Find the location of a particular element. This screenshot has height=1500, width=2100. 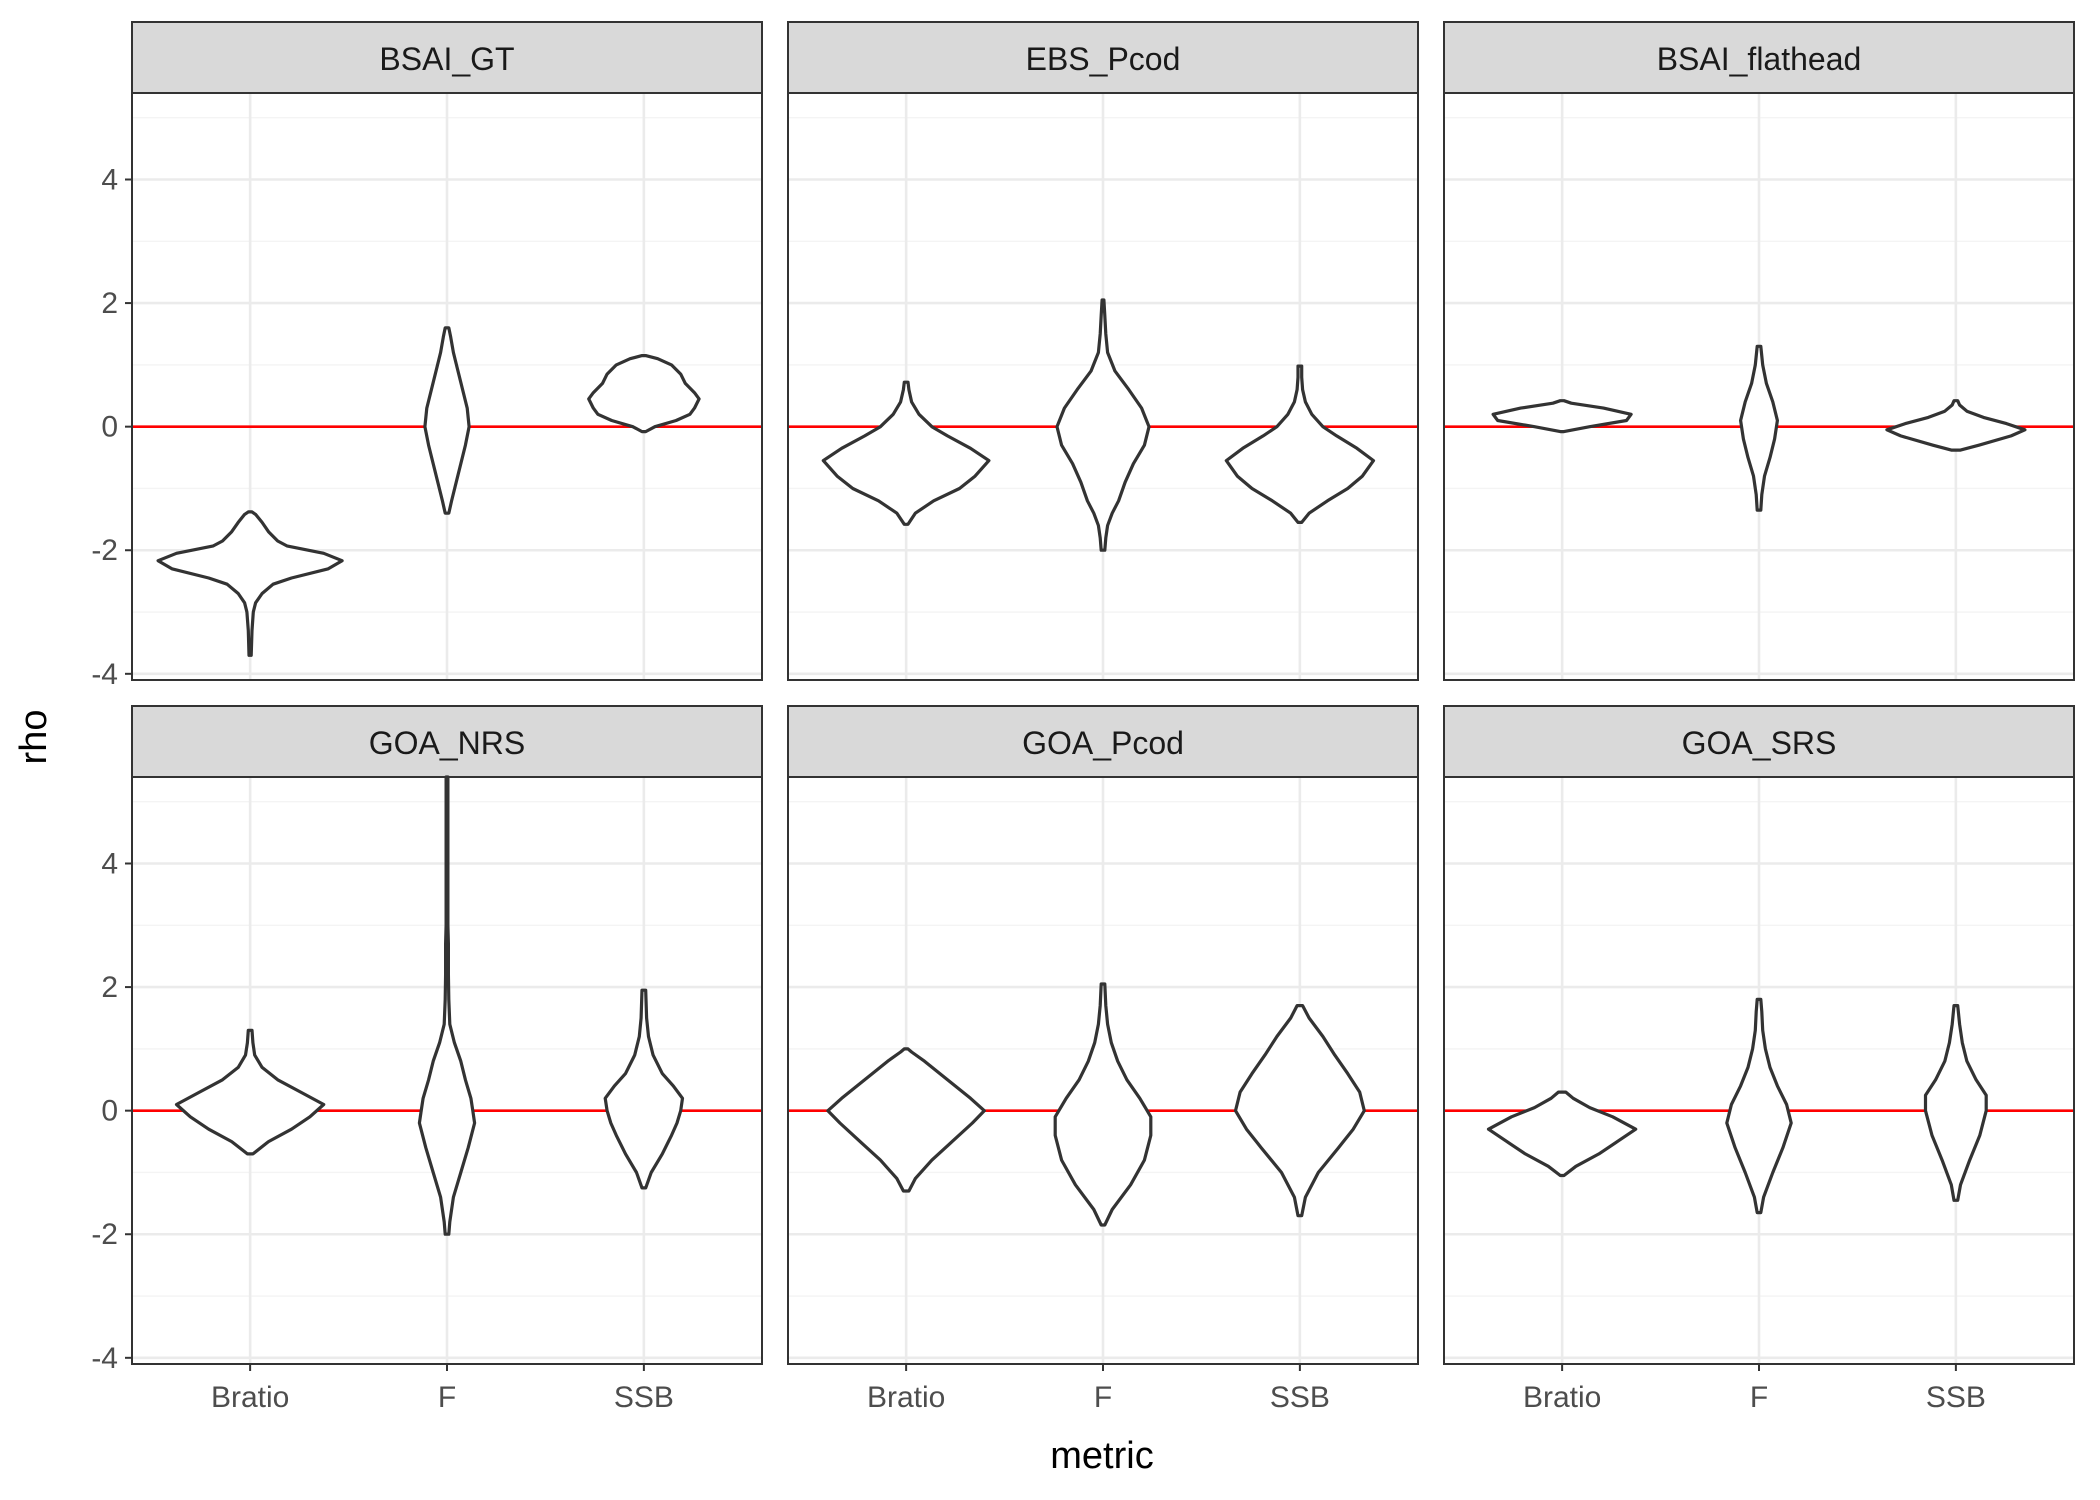

facet-panel-bsai-flathead: BSAI_flathead is located at coordinates (1759, 351).